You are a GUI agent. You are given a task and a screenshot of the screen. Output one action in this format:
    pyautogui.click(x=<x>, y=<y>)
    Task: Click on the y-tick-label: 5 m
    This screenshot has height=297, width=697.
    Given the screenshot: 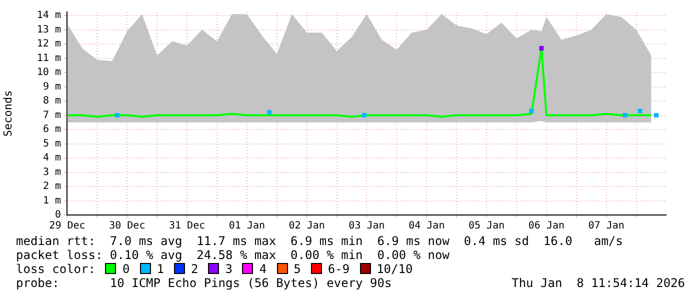 What is the action you would take?
    pyautogui.click(x=51, y=144)
    